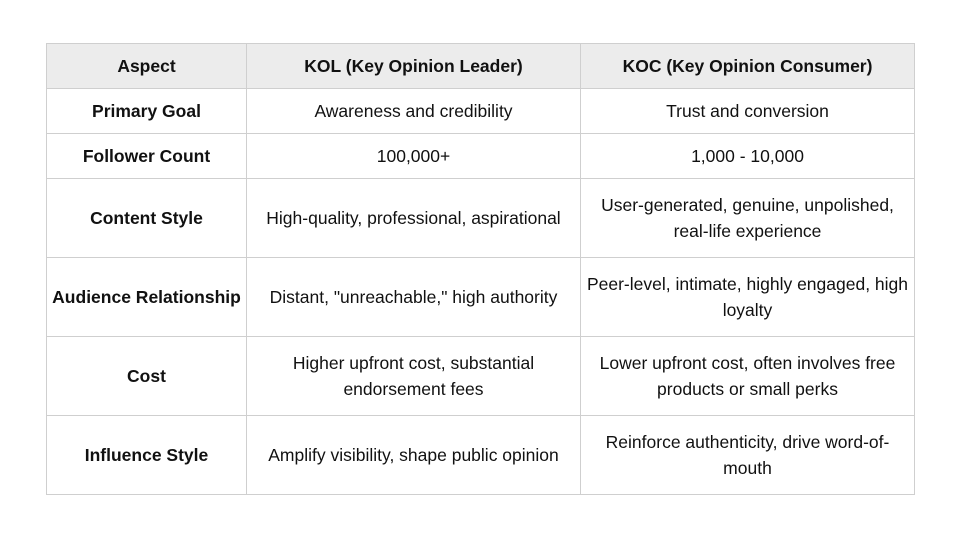 The height and width of the screenshot is (540, 960). Describe the element at coordinates (146, 218) in the screenshot. I see `aspect-cell: Content Style` at that location.